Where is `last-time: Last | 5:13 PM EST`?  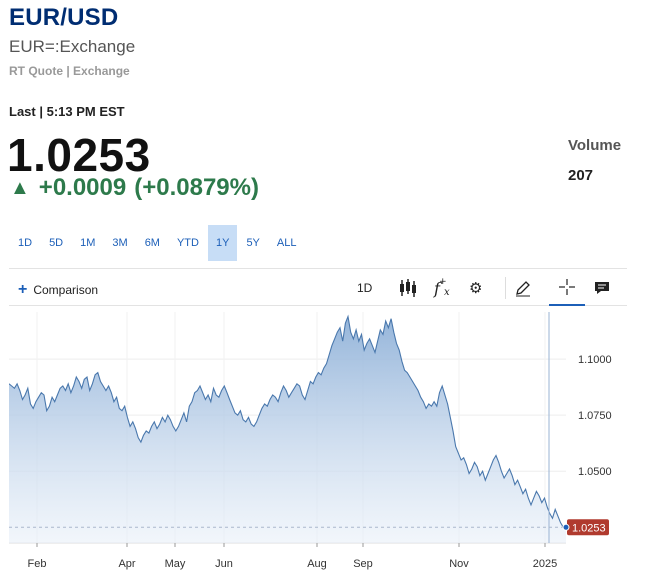 last-time: Last | 5:13 PM EST is located at coordinates (67, 111).